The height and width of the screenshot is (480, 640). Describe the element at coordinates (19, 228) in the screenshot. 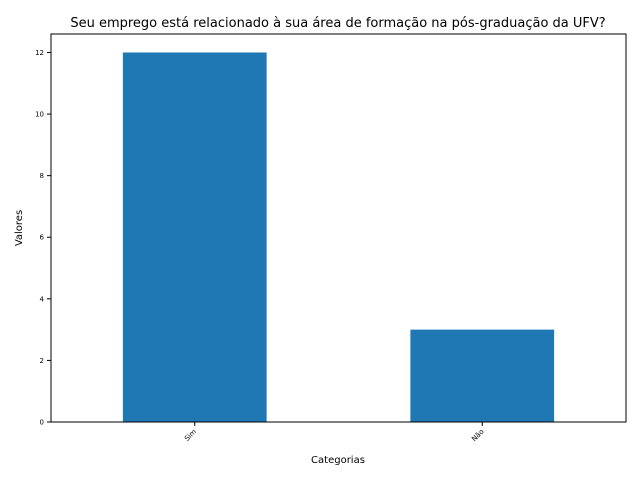

I see `y-axis-label: Valores` at that location.